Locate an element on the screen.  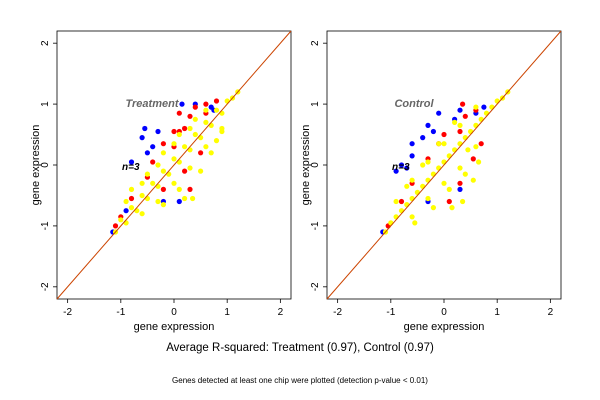
y-axis-ticks: -2 -1 0 1 2 is located at coordinates (318, 165).